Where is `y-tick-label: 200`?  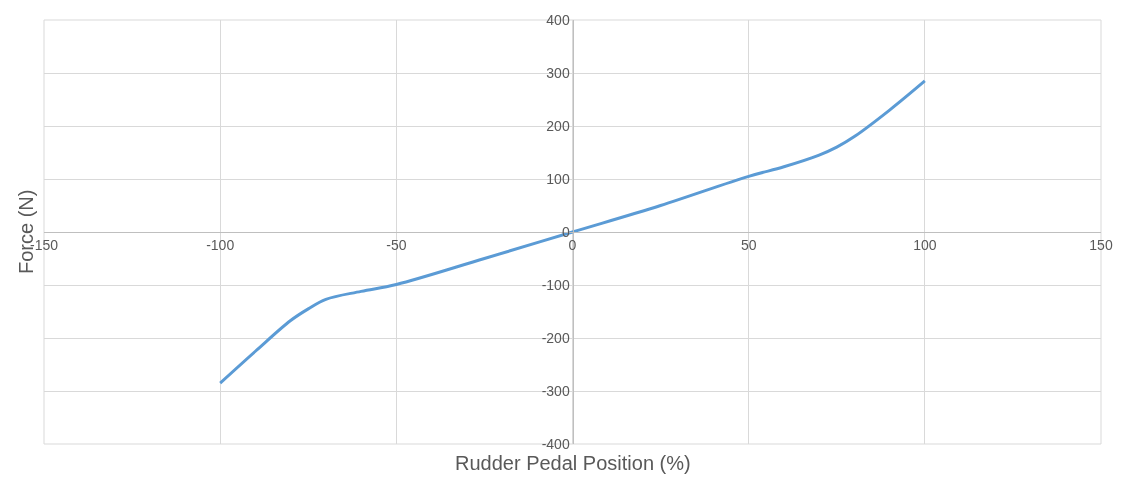
y-tick-label: 200 is located at coordinates (558, 125).